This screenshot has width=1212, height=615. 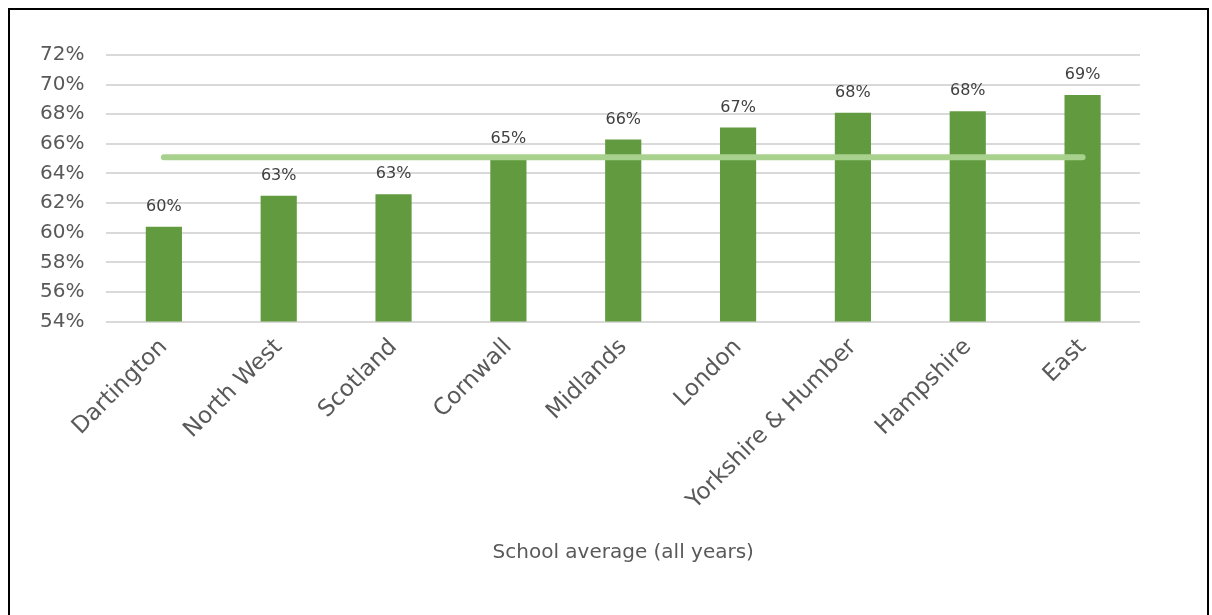 I want to click on y-tick-label: 64%, so click(x=62, y=171).